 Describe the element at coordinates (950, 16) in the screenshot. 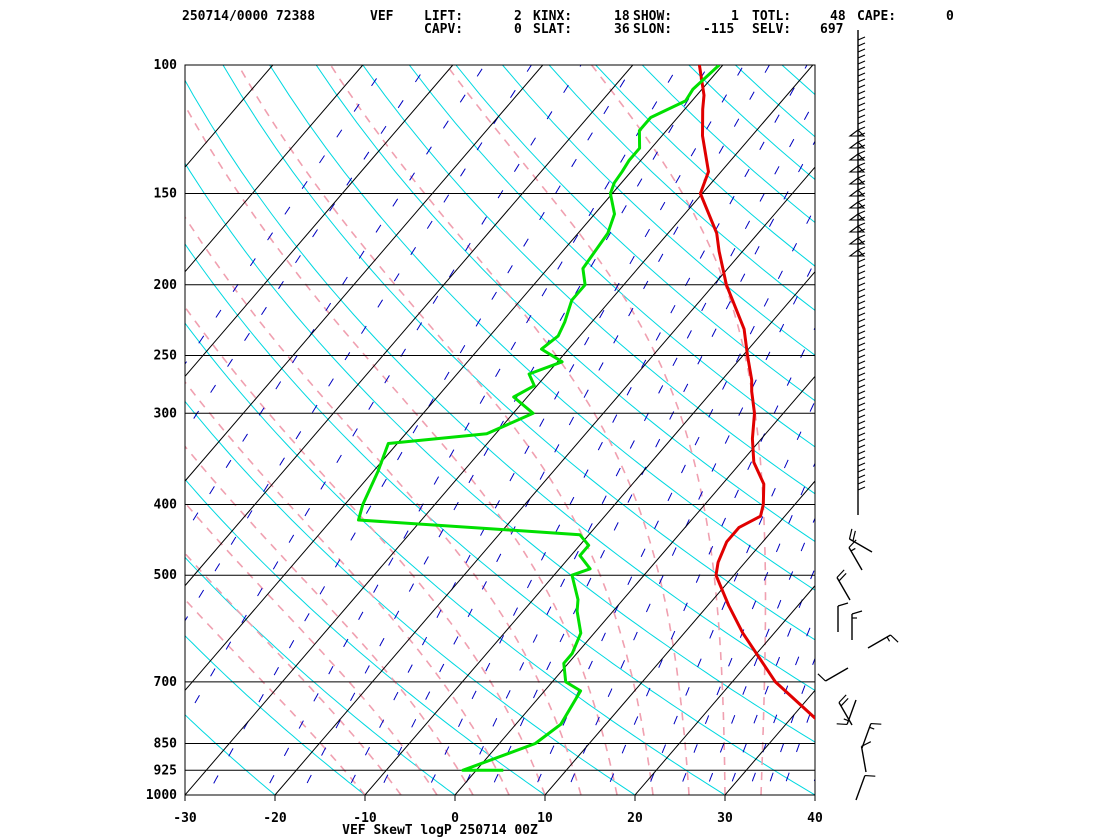

I see `header-field: 0` at that location.